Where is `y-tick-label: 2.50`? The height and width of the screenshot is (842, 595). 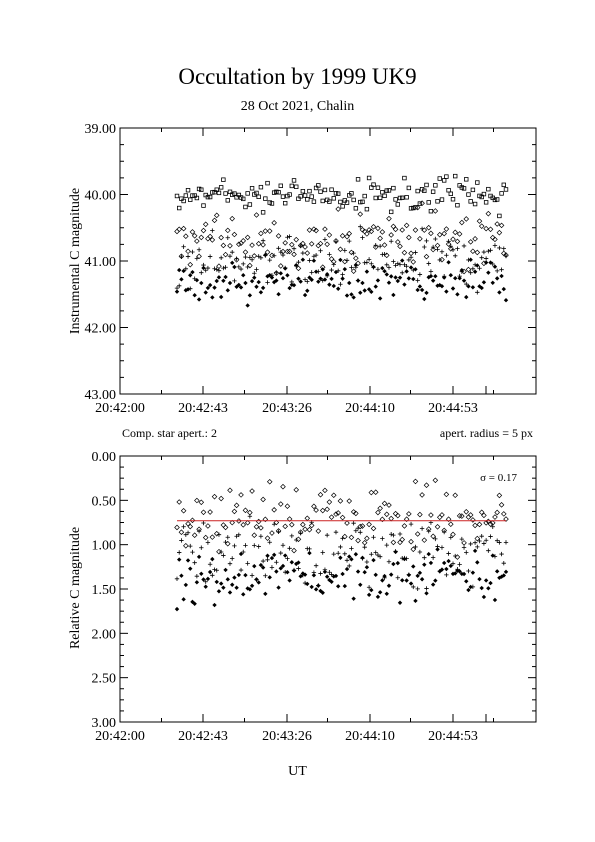
y-tick-label: 2.50 is located at coordinates (104, 679).